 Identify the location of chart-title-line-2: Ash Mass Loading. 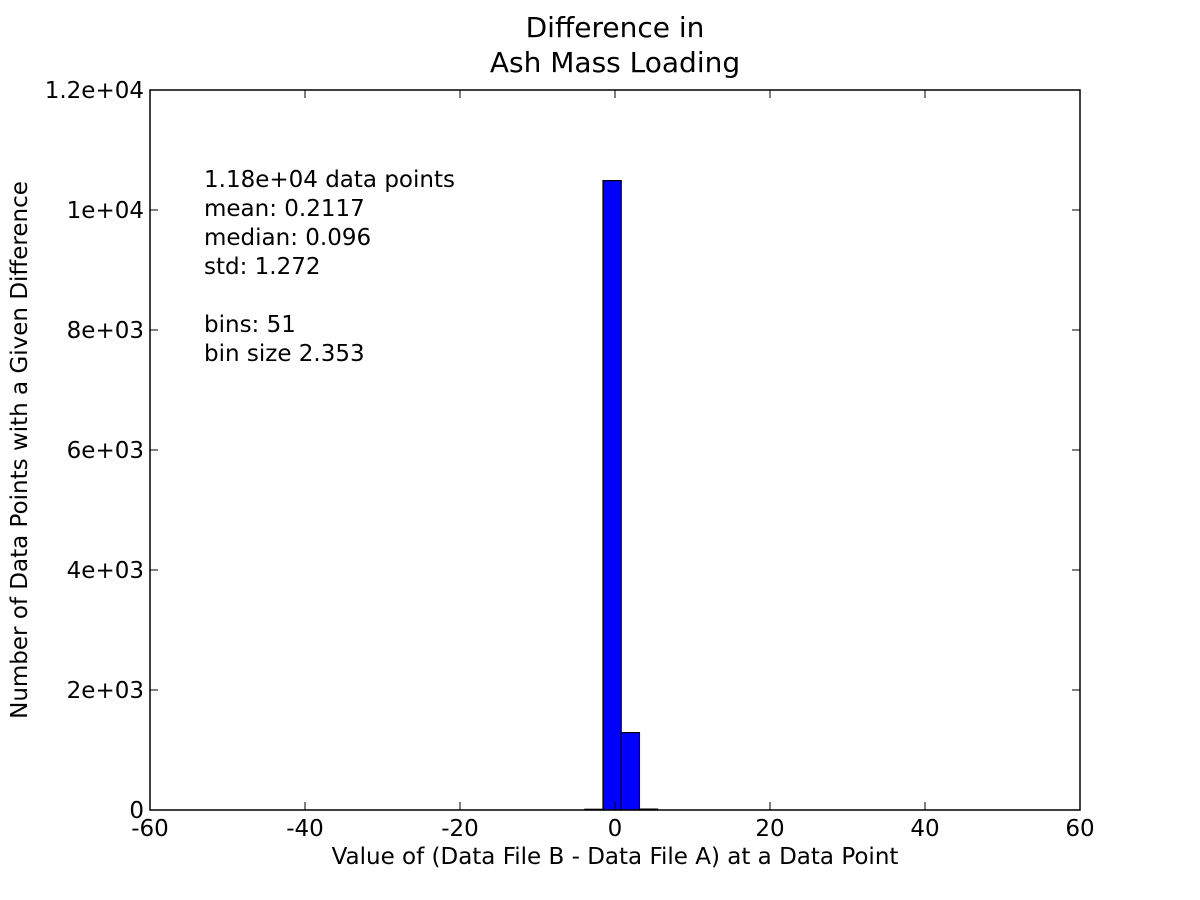
(615, 62).